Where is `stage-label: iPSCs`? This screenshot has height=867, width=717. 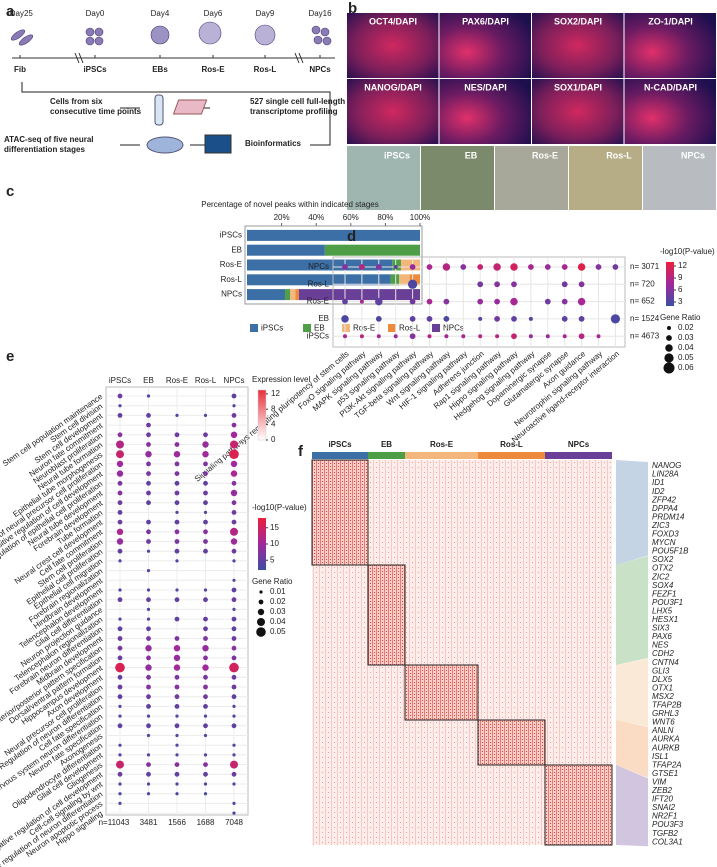
stage-label: iPSCs is located at coordinates (95, 69).